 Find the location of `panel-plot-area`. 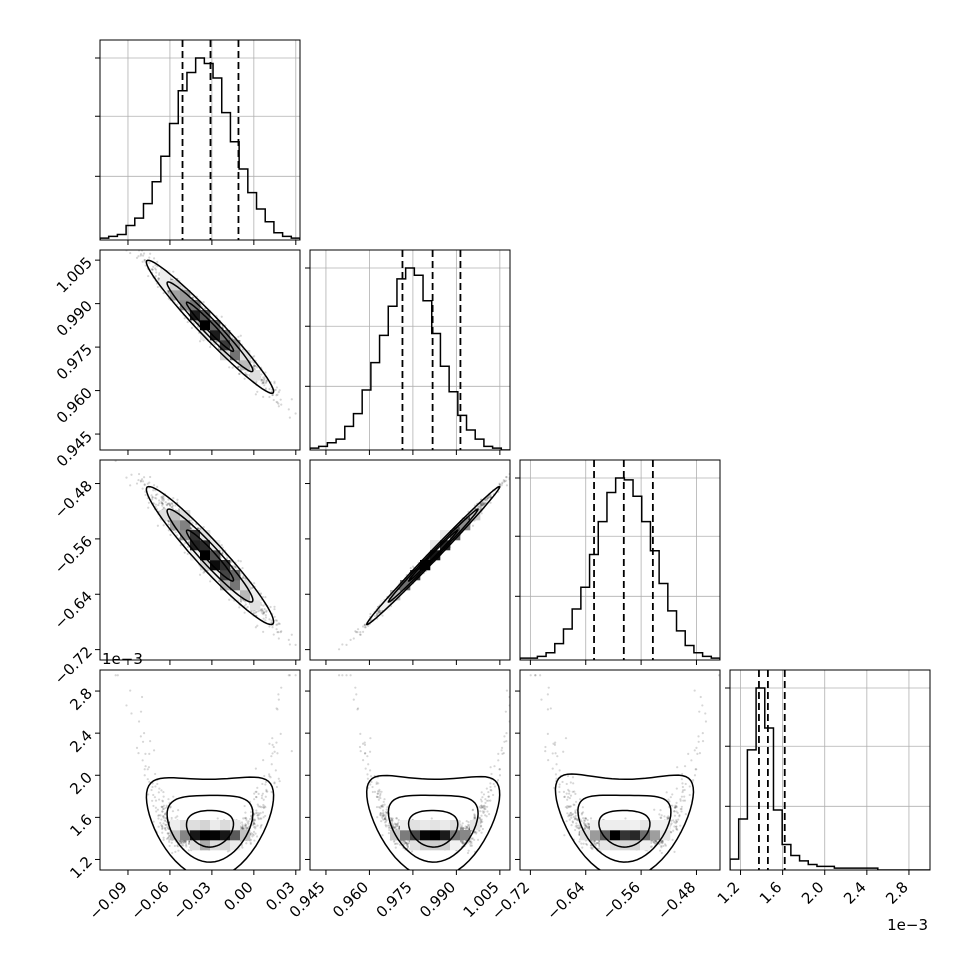

panel-plot-area is located at coordinates (211, 334).